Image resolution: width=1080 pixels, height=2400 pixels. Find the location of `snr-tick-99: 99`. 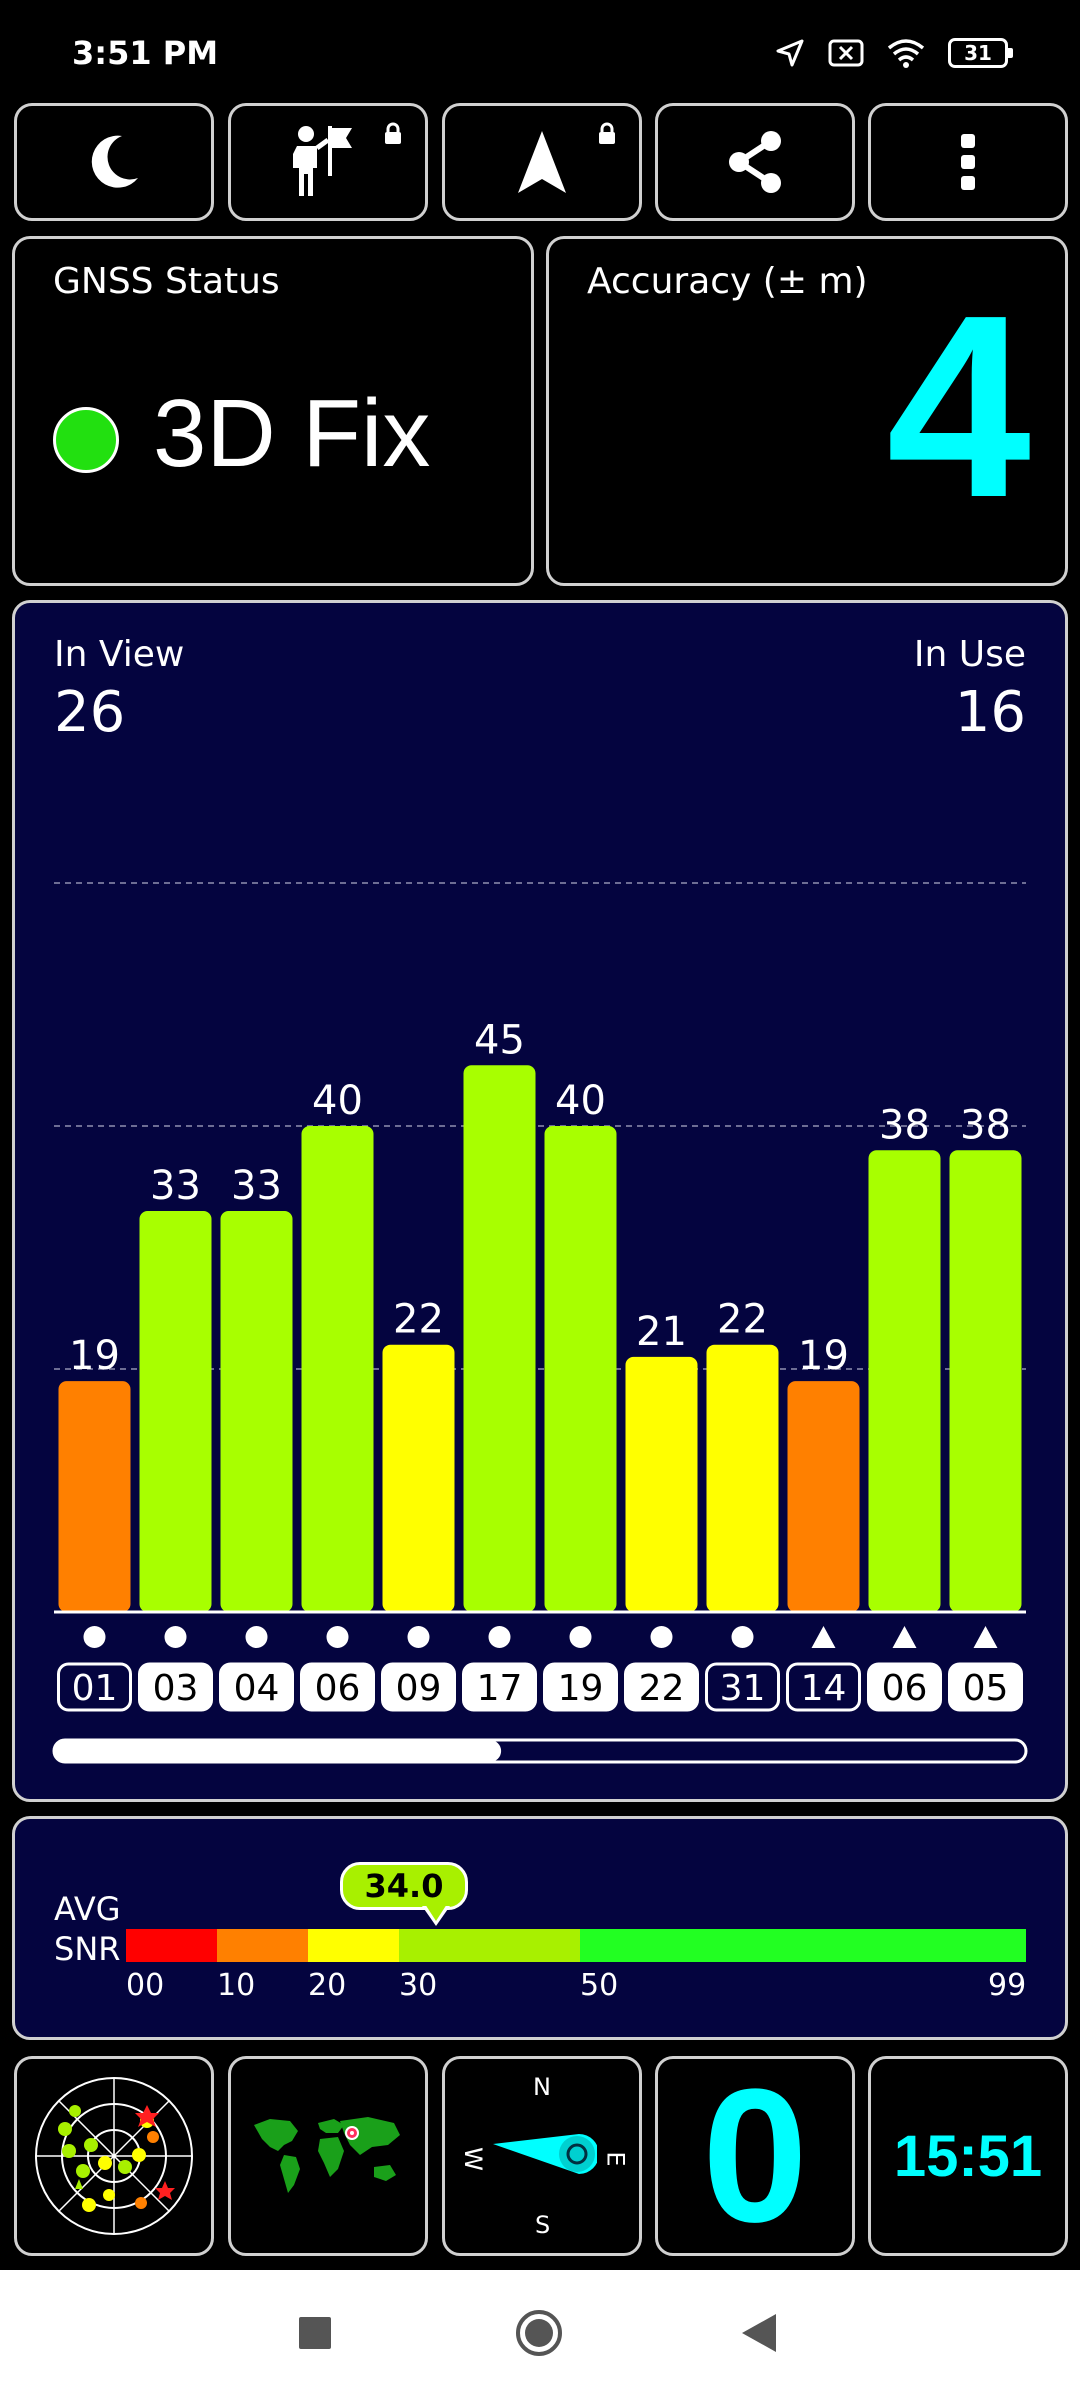

snr-tick-99: 99 is located at coordinates (1007, 1985).